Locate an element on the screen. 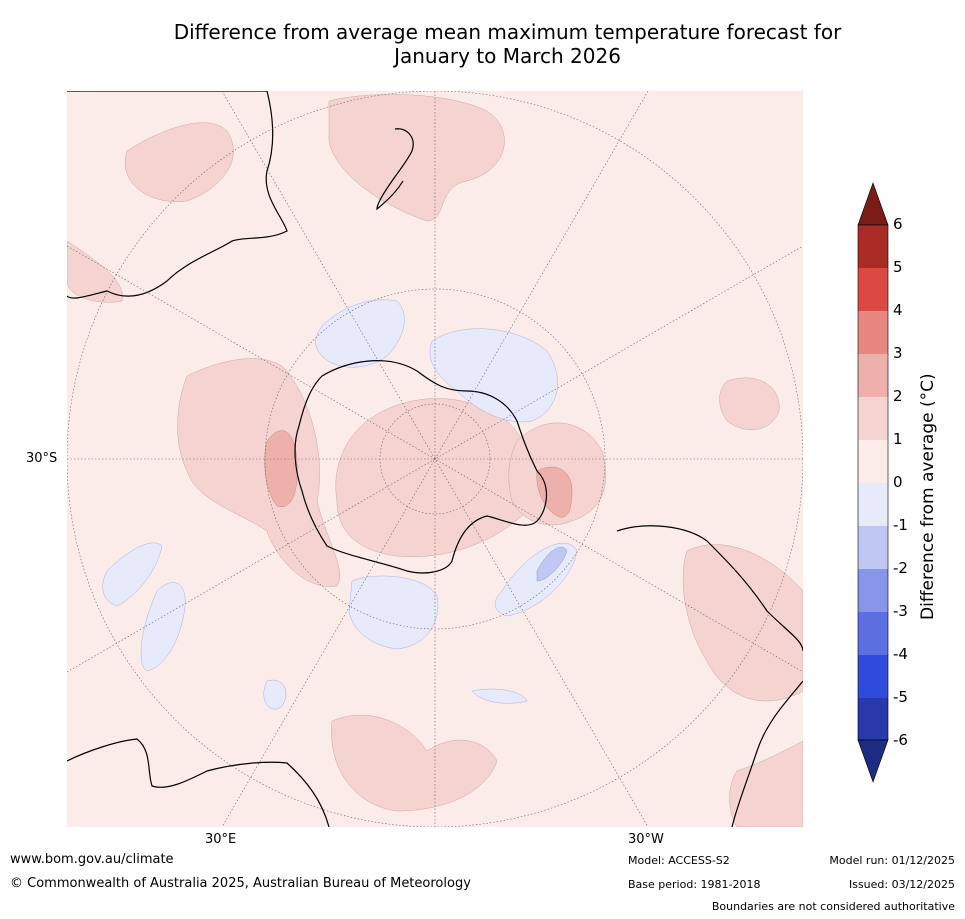 The width and height of the screenshot is (965, 919). colorbar-frame is located at coordinates (873, 482).